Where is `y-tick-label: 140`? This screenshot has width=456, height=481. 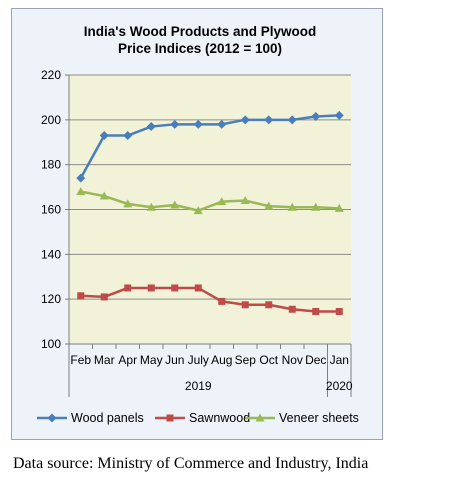
y-tick-label: 140 is located at coordinates (51, 254).